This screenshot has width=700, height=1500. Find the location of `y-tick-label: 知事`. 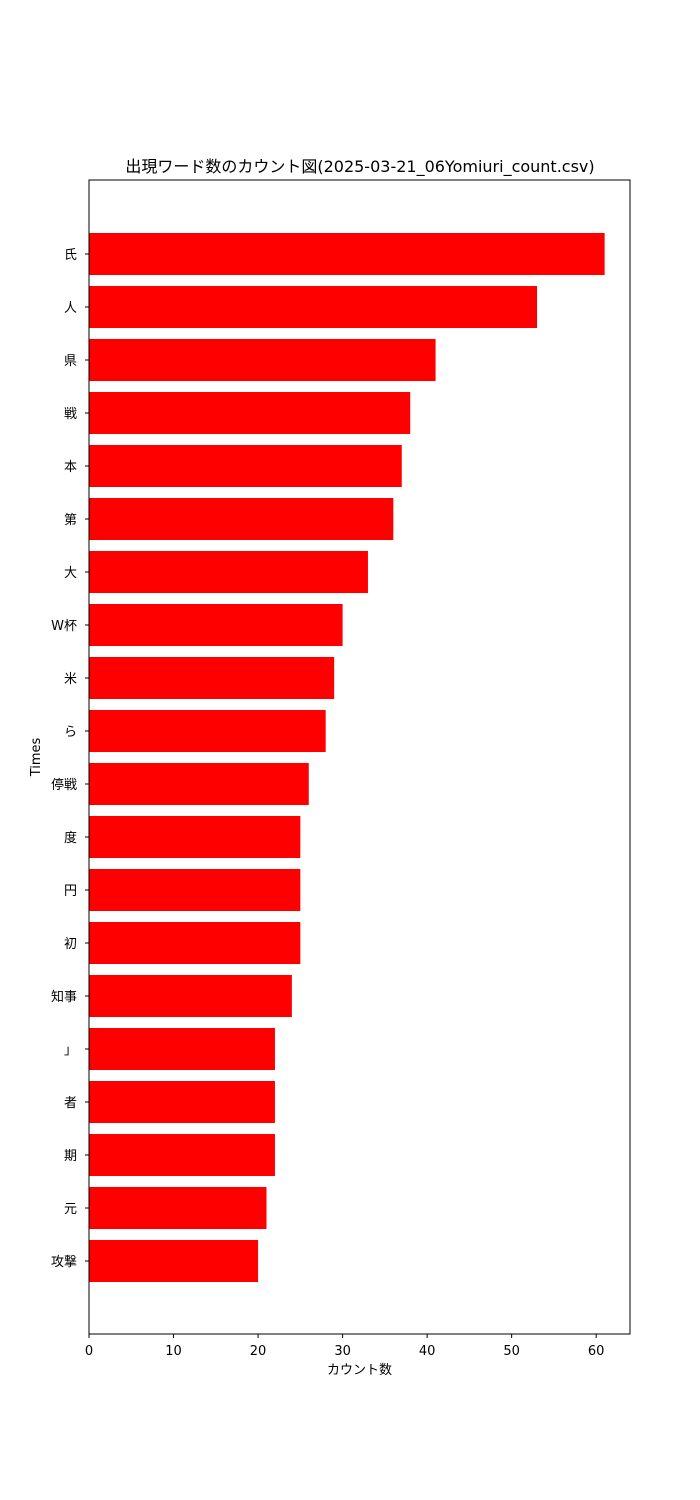

y-tick-label: 知事 is located at coordinates (64, 997).